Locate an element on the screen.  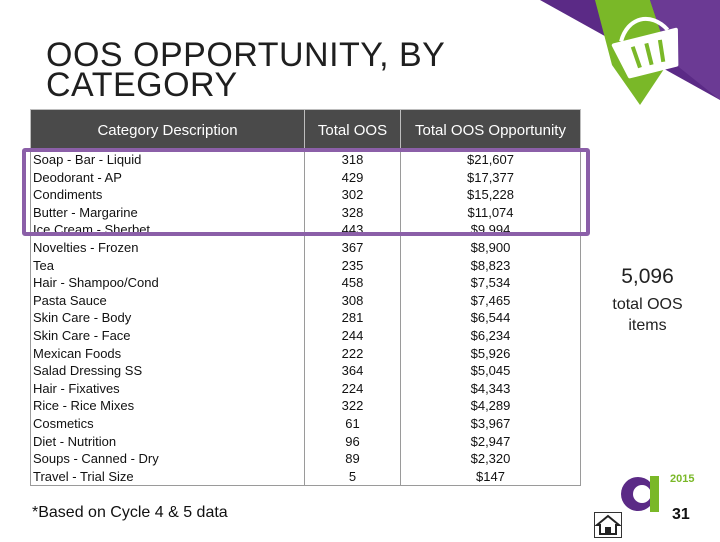
cell-opportunity: $5,926 is located at coordinates (490, 353).